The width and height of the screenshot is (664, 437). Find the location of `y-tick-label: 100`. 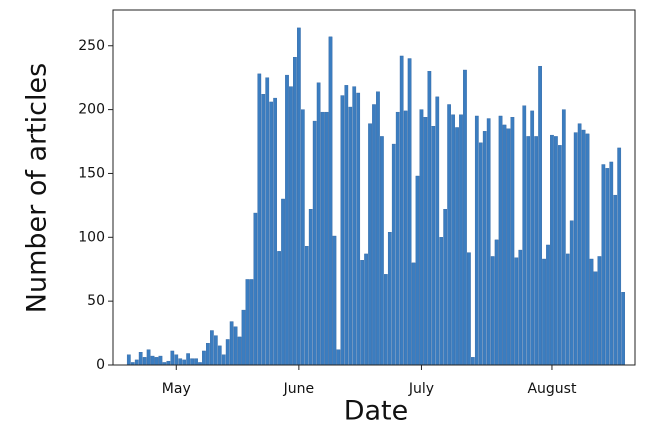

y-tick-label: 100 is located at coordinates (91, 237).